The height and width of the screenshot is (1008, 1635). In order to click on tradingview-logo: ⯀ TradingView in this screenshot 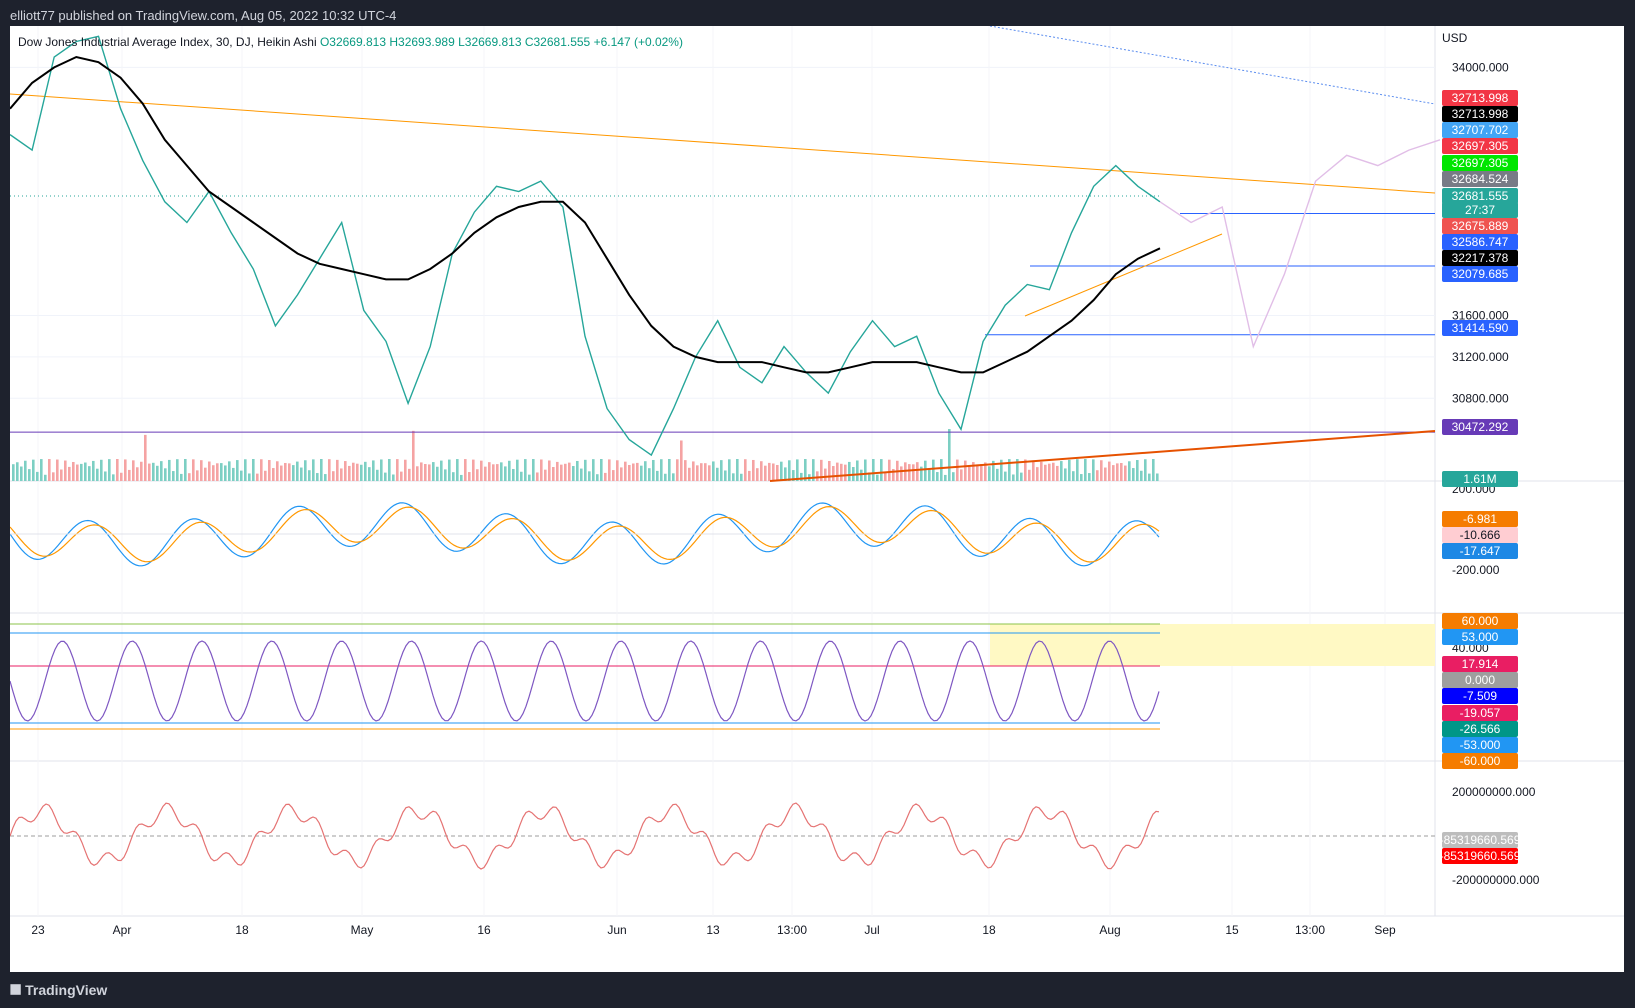, I will do `click(58, 990)`.